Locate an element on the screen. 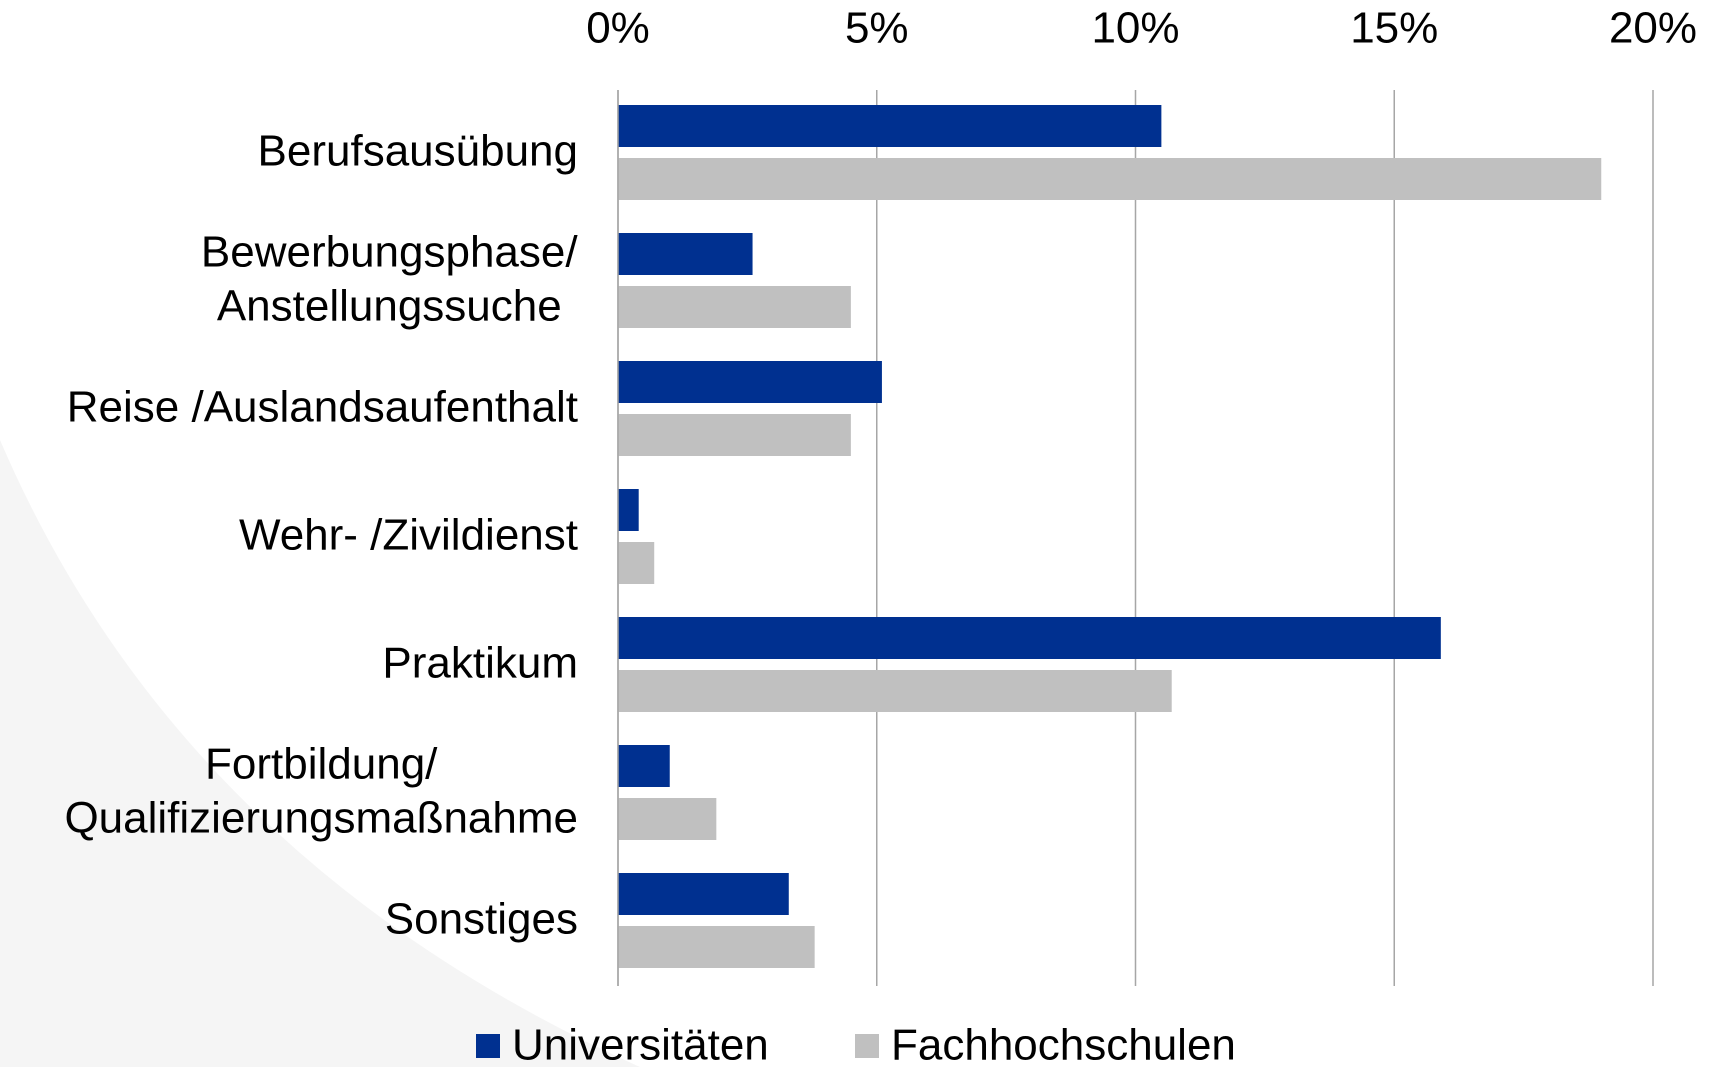  y-tick-label: Sonstiges is located at coordinates (481, 919).